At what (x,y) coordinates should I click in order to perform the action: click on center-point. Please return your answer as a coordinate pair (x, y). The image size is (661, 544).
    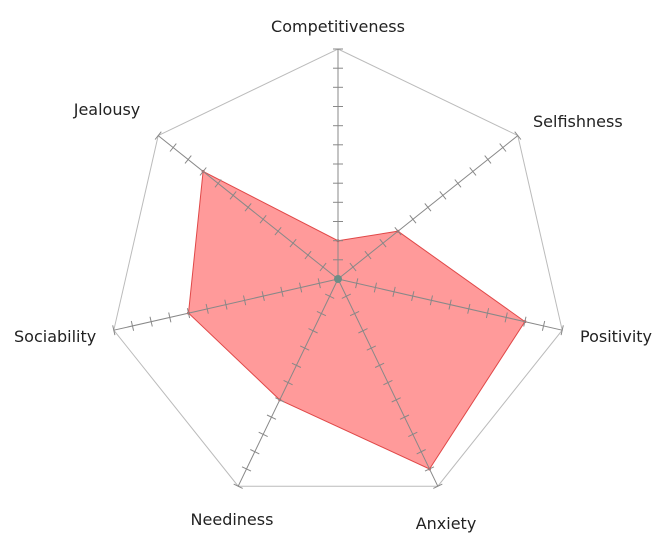
    Looking at the image, I should click on (338, 279).